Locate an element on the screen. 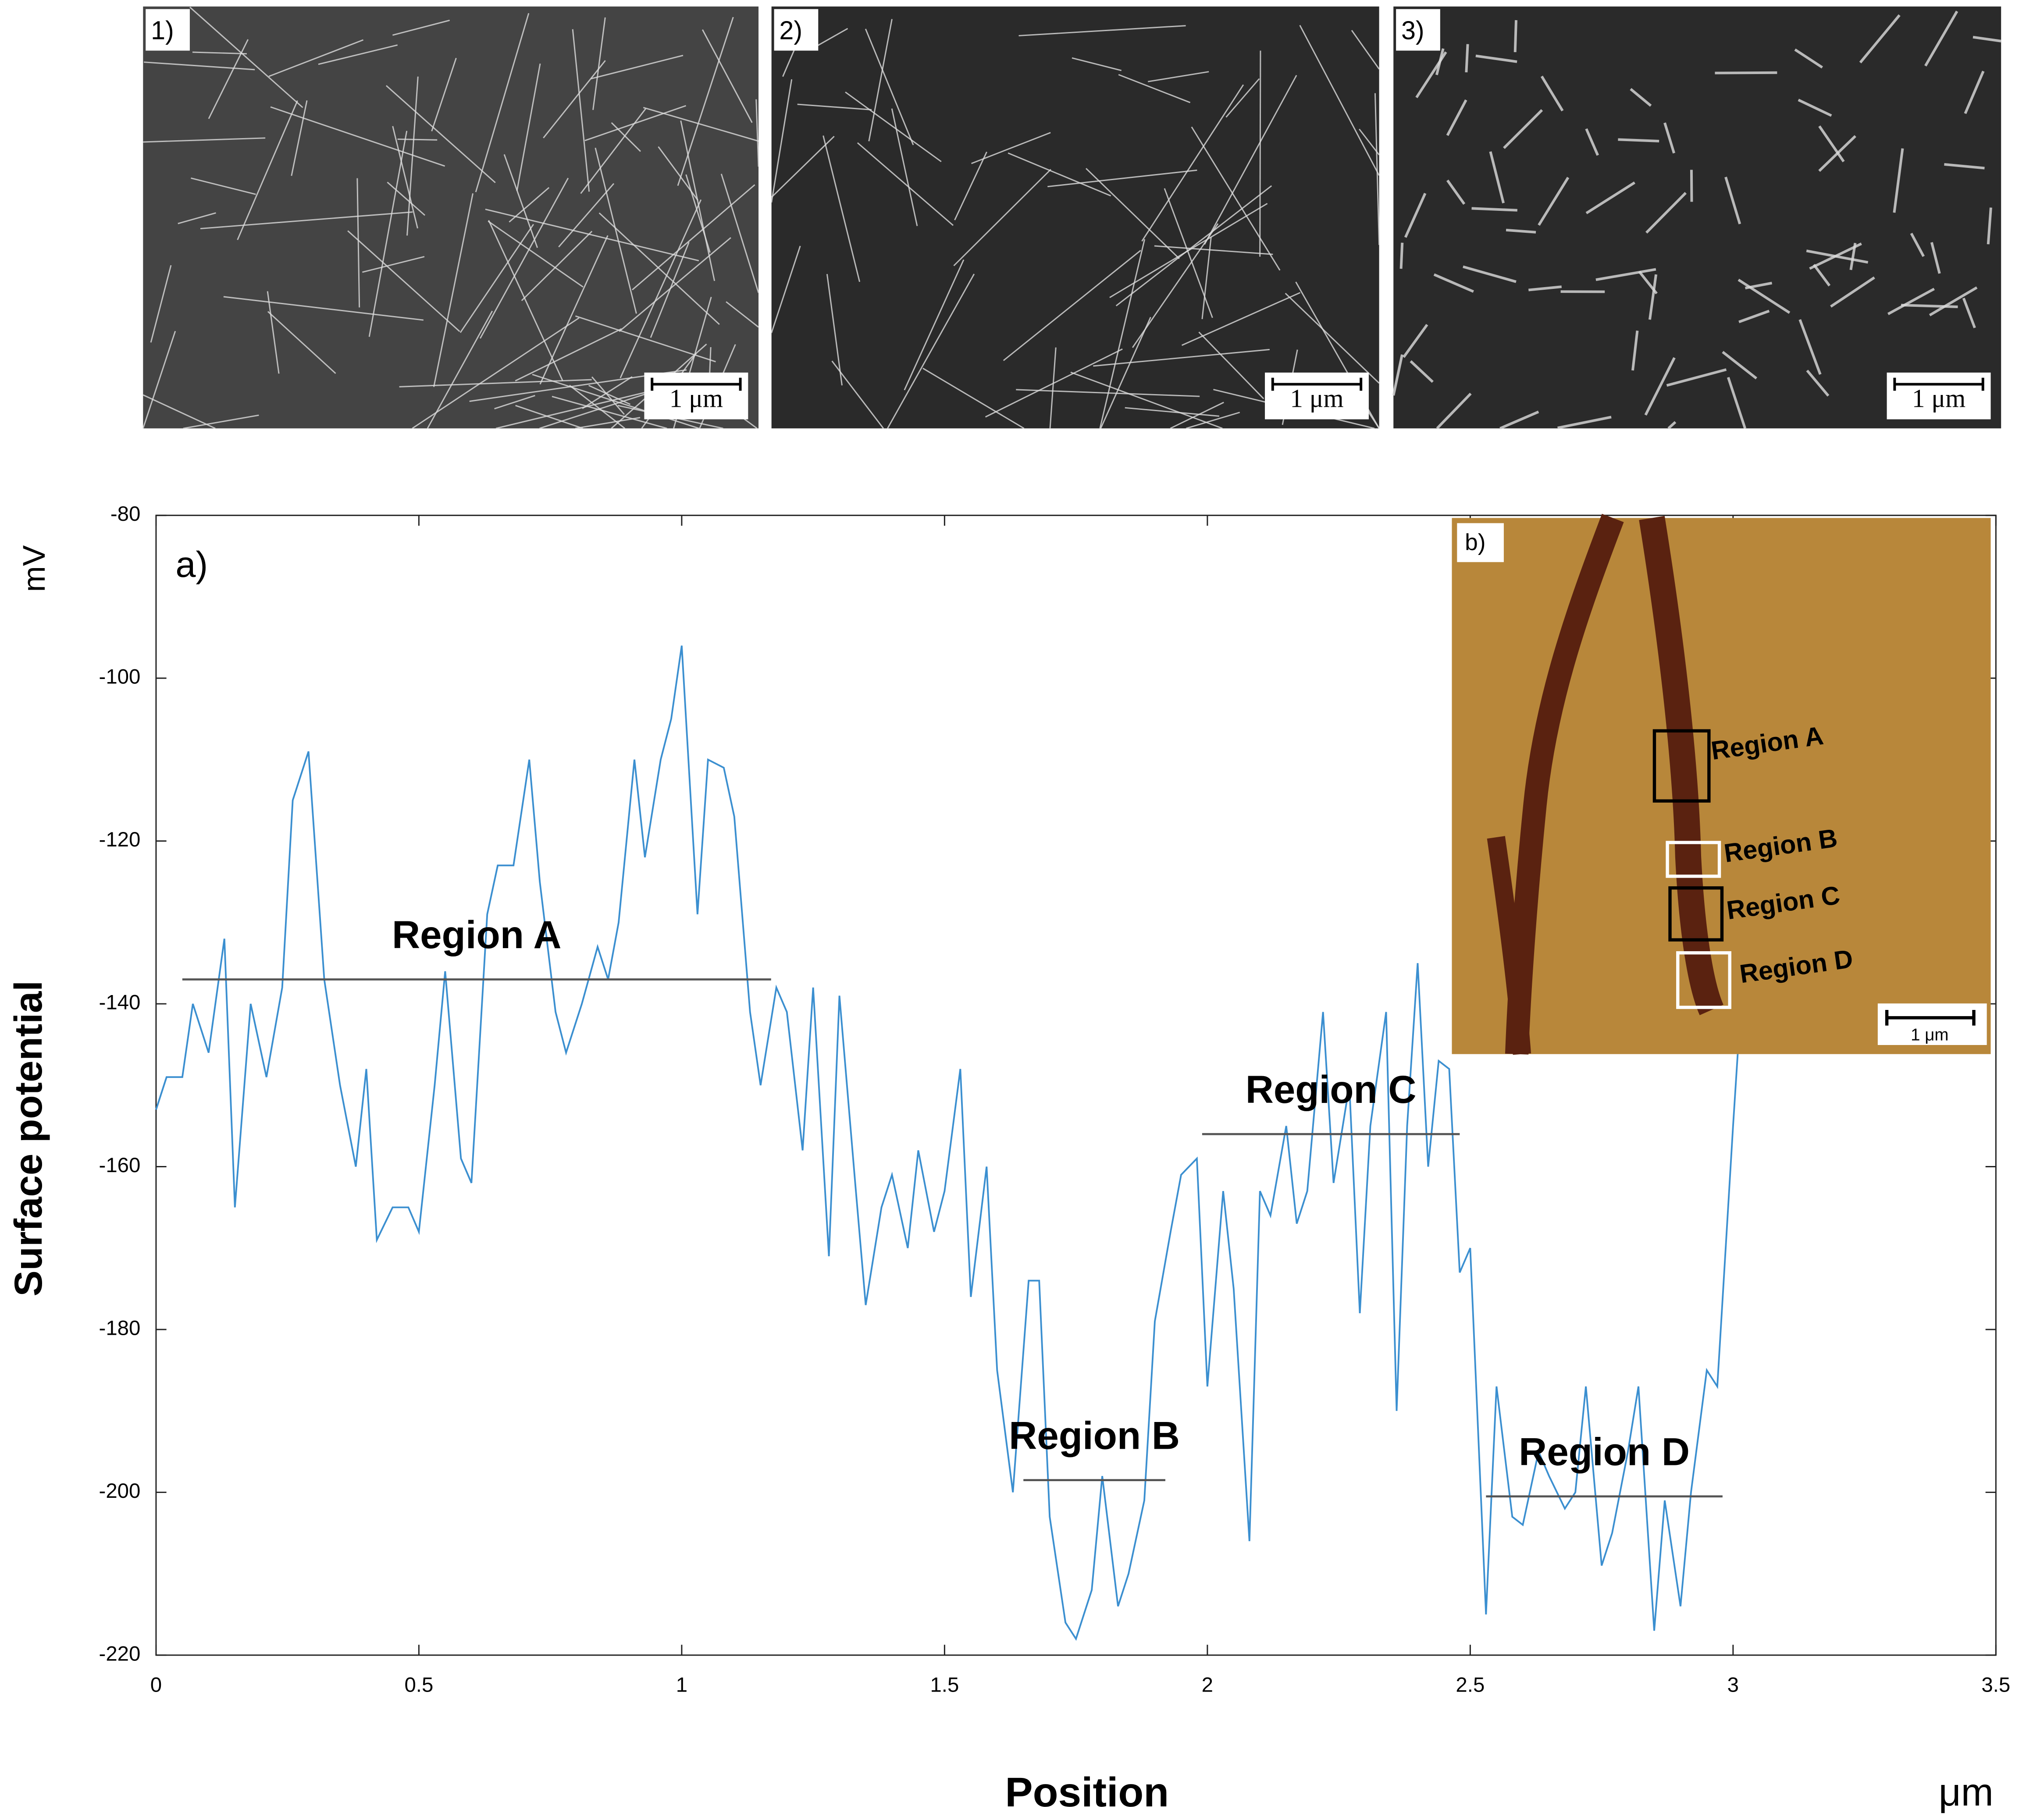 The image size is (2026, 1820). x-tick-label: 2.5 is located at coordinates (1470, 1684).